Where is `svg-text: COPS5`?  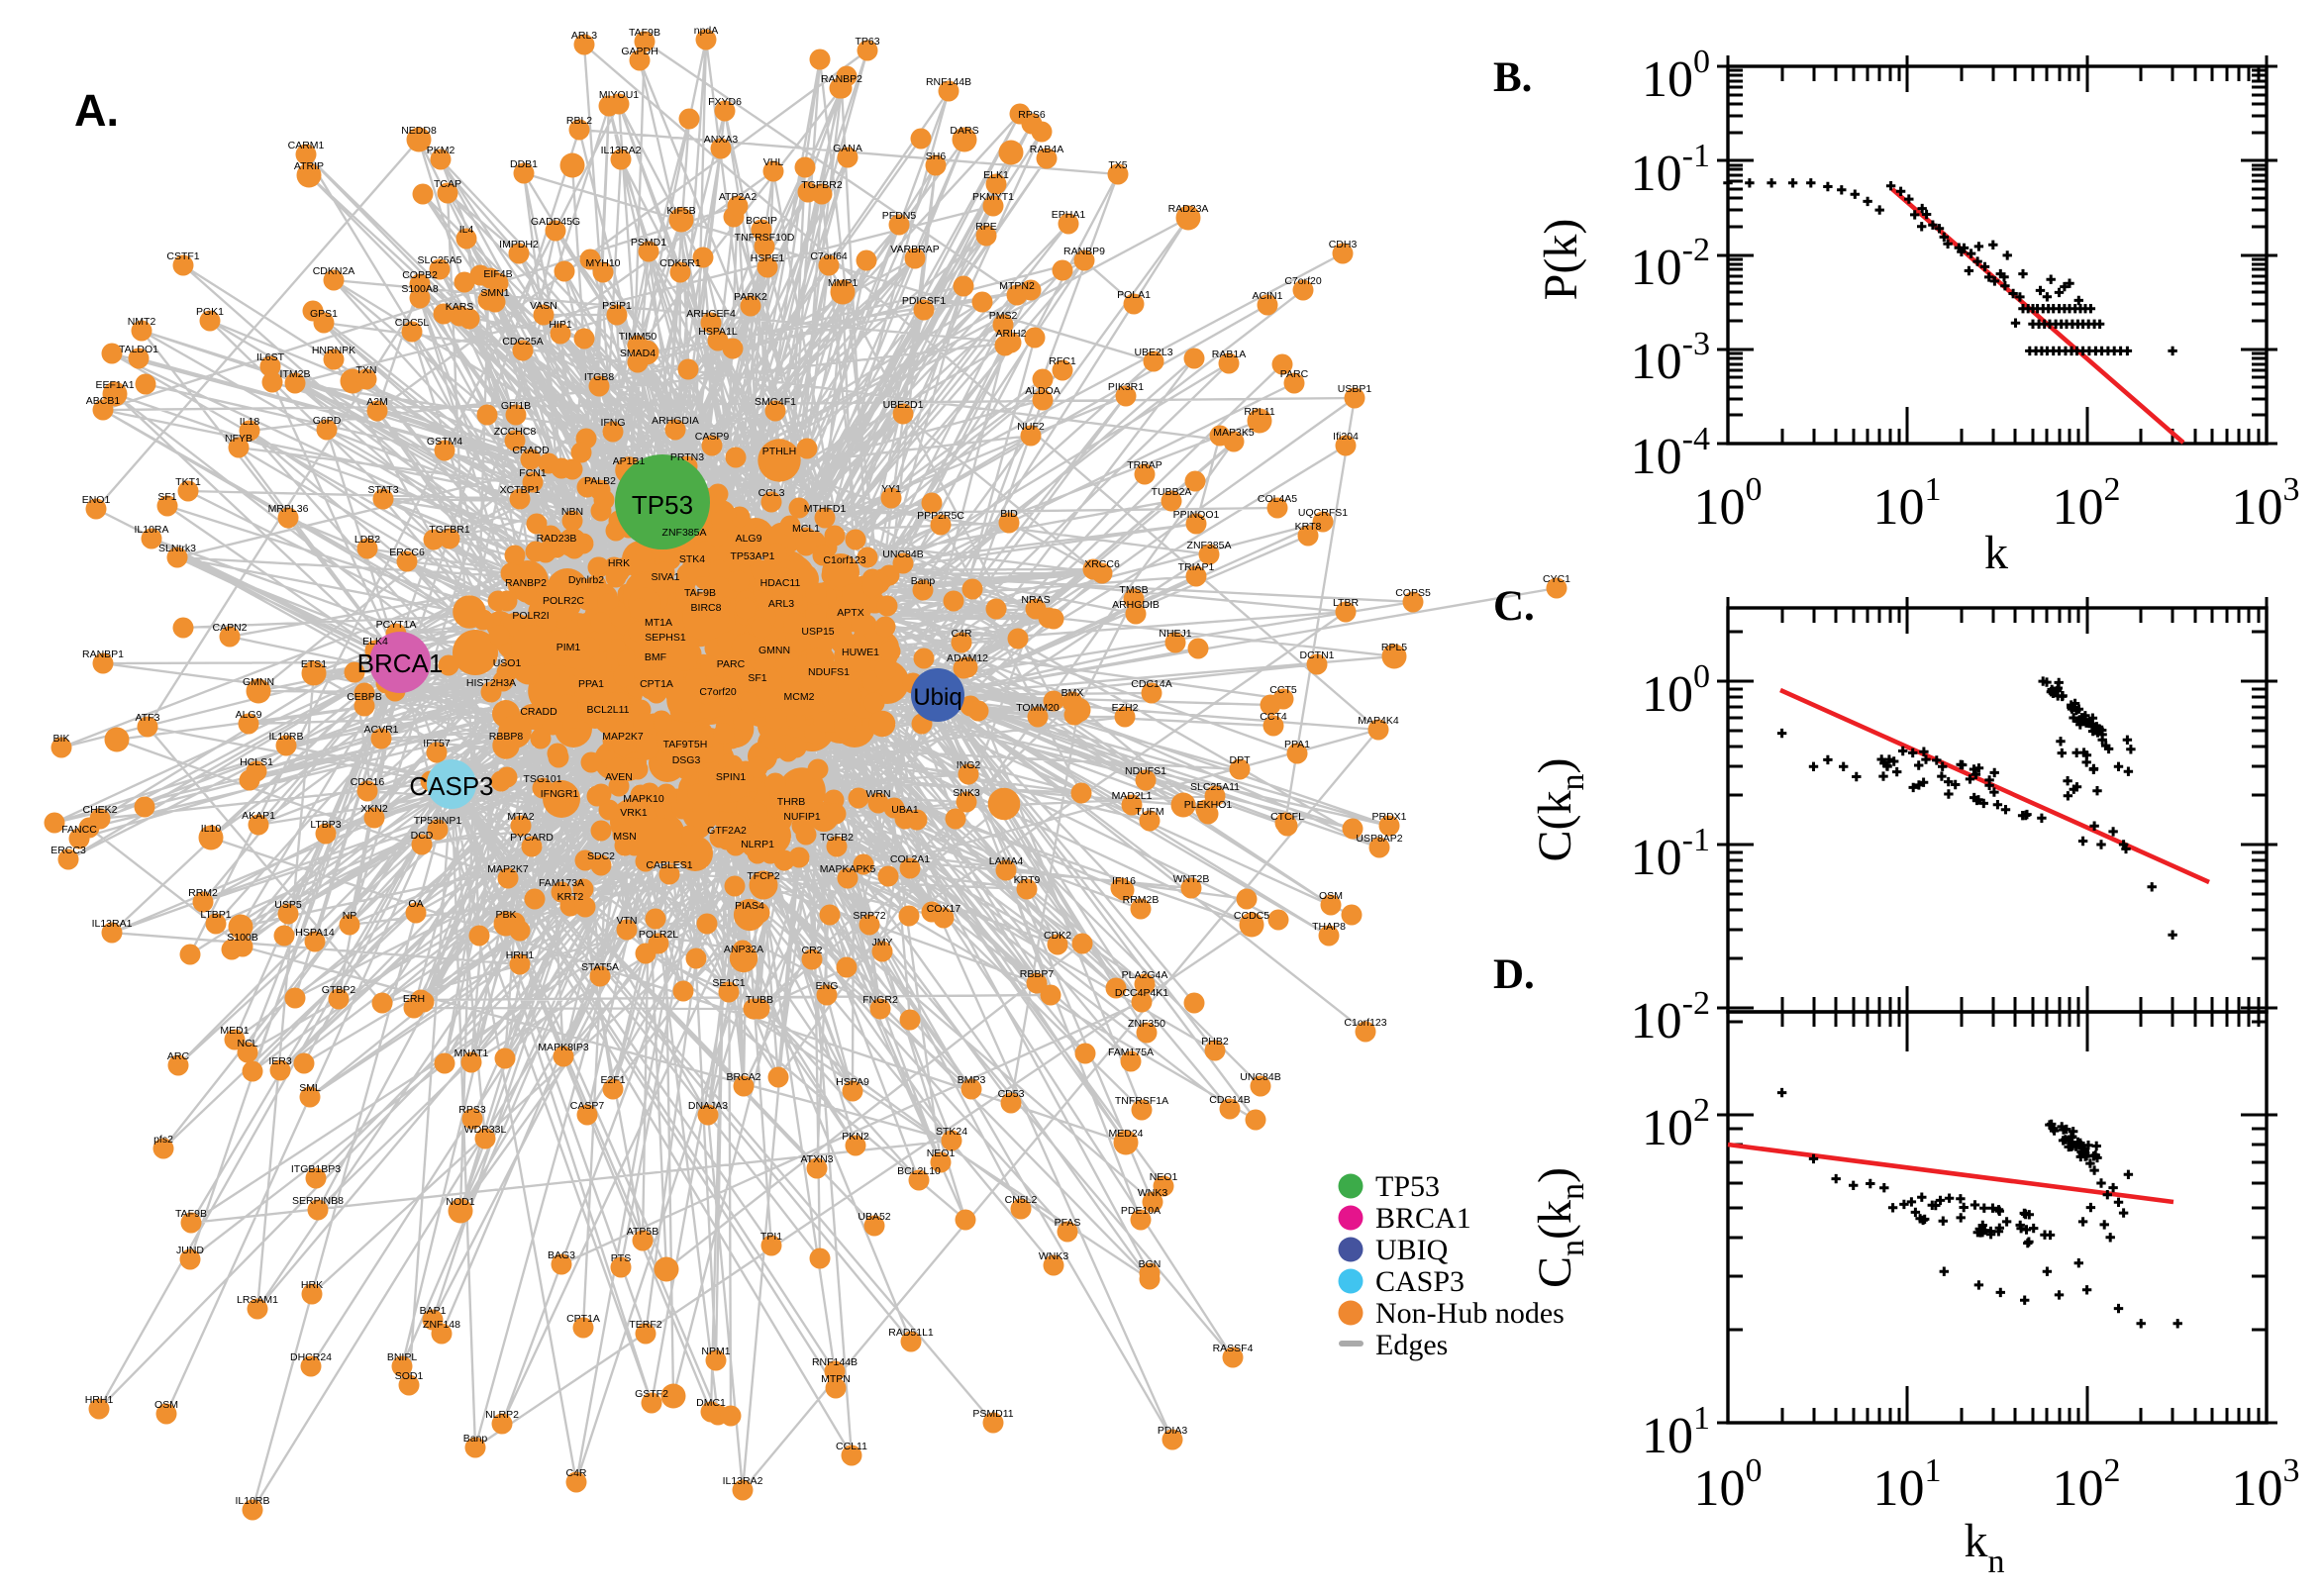
svg-text: COPS5 is located at coordinates (1413, 593).